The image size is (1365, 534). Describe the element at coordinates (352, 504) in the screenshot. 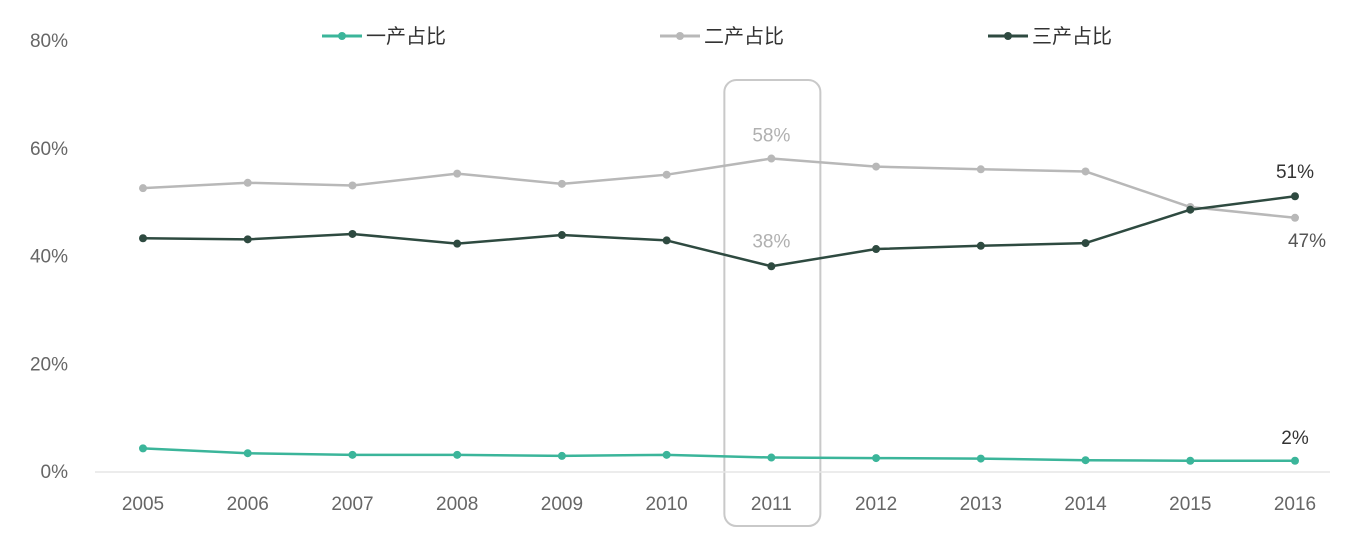

I see `x-tick-label: 2007` at that location.